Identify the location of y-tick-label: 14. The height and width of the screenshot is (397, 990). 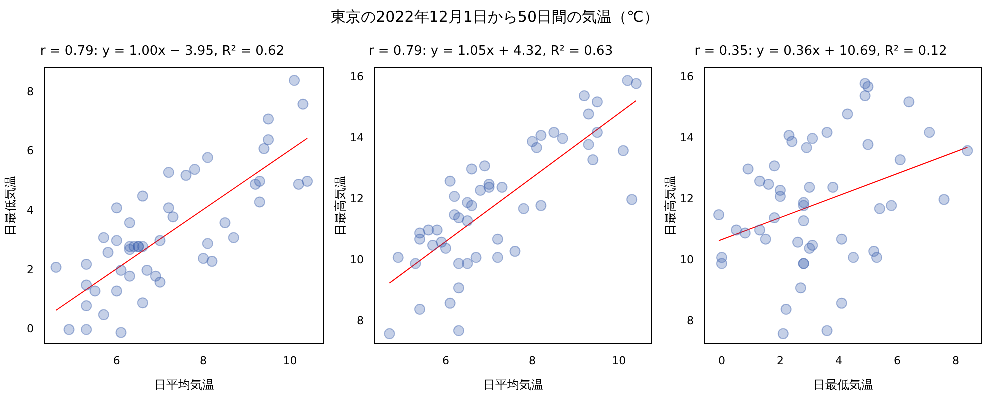
(357, 138).